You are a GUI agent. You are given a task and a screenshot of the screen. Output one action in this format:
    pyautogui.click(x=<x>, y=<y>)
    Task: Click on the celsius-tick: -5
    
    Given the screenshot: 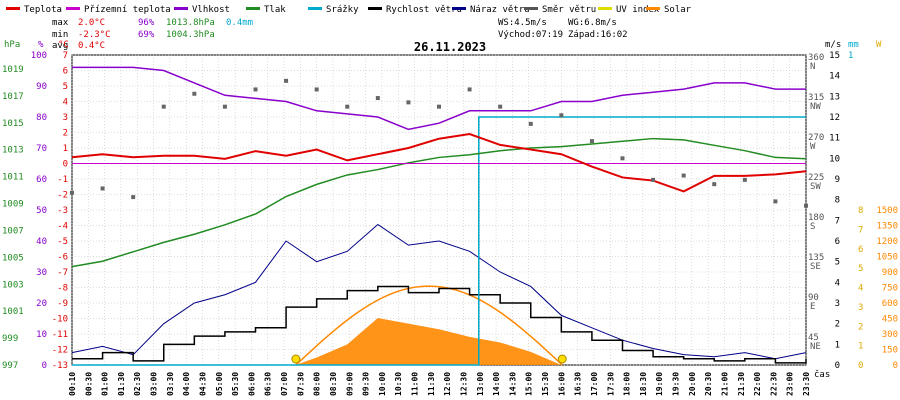 What is the action you would take?
    pyautogui.click(x=62, y=242)
    